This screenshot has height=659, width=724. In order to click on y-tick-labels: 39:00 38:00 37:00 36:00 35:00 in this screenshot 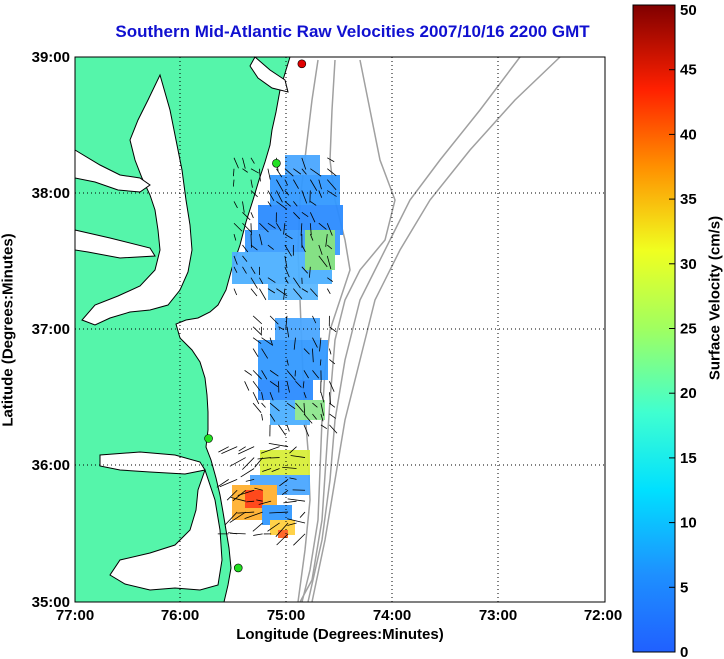, I will do `click(51, 330)`.